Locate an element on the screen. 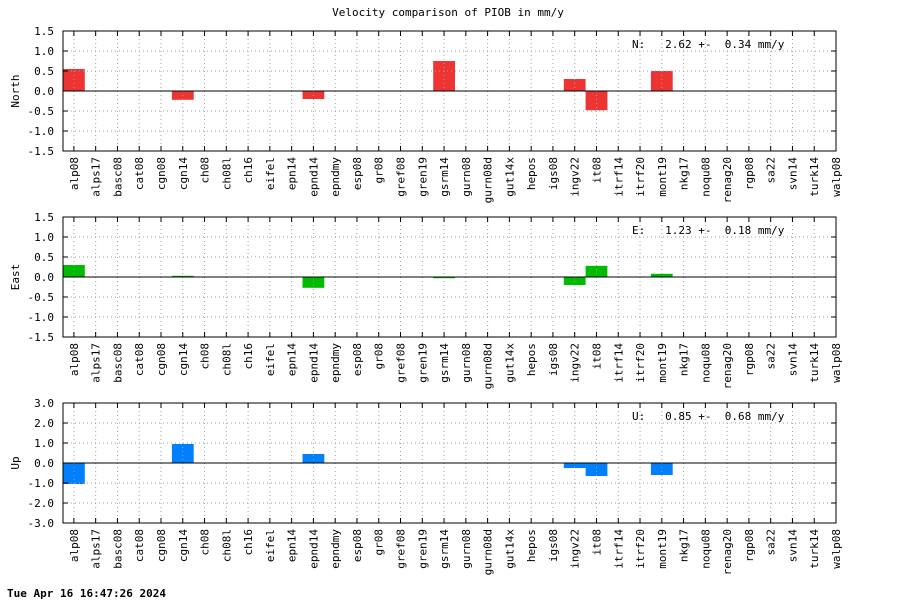 This screenshot has width=900, height=600. timestamp: Tue Apr 16 16:47:26 2024 is located at coordinates (86, 593).